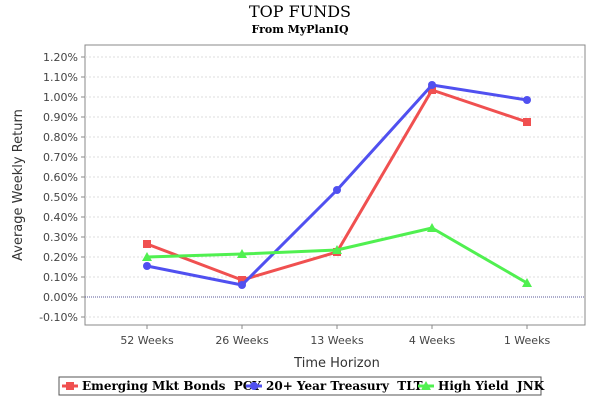 The width and height of the screenshot is (600, 400). Describe the element at coordinates (171, 386) in the screenshot. I see `legend-label: Emerging Mkt Bonds PCY` at that location.